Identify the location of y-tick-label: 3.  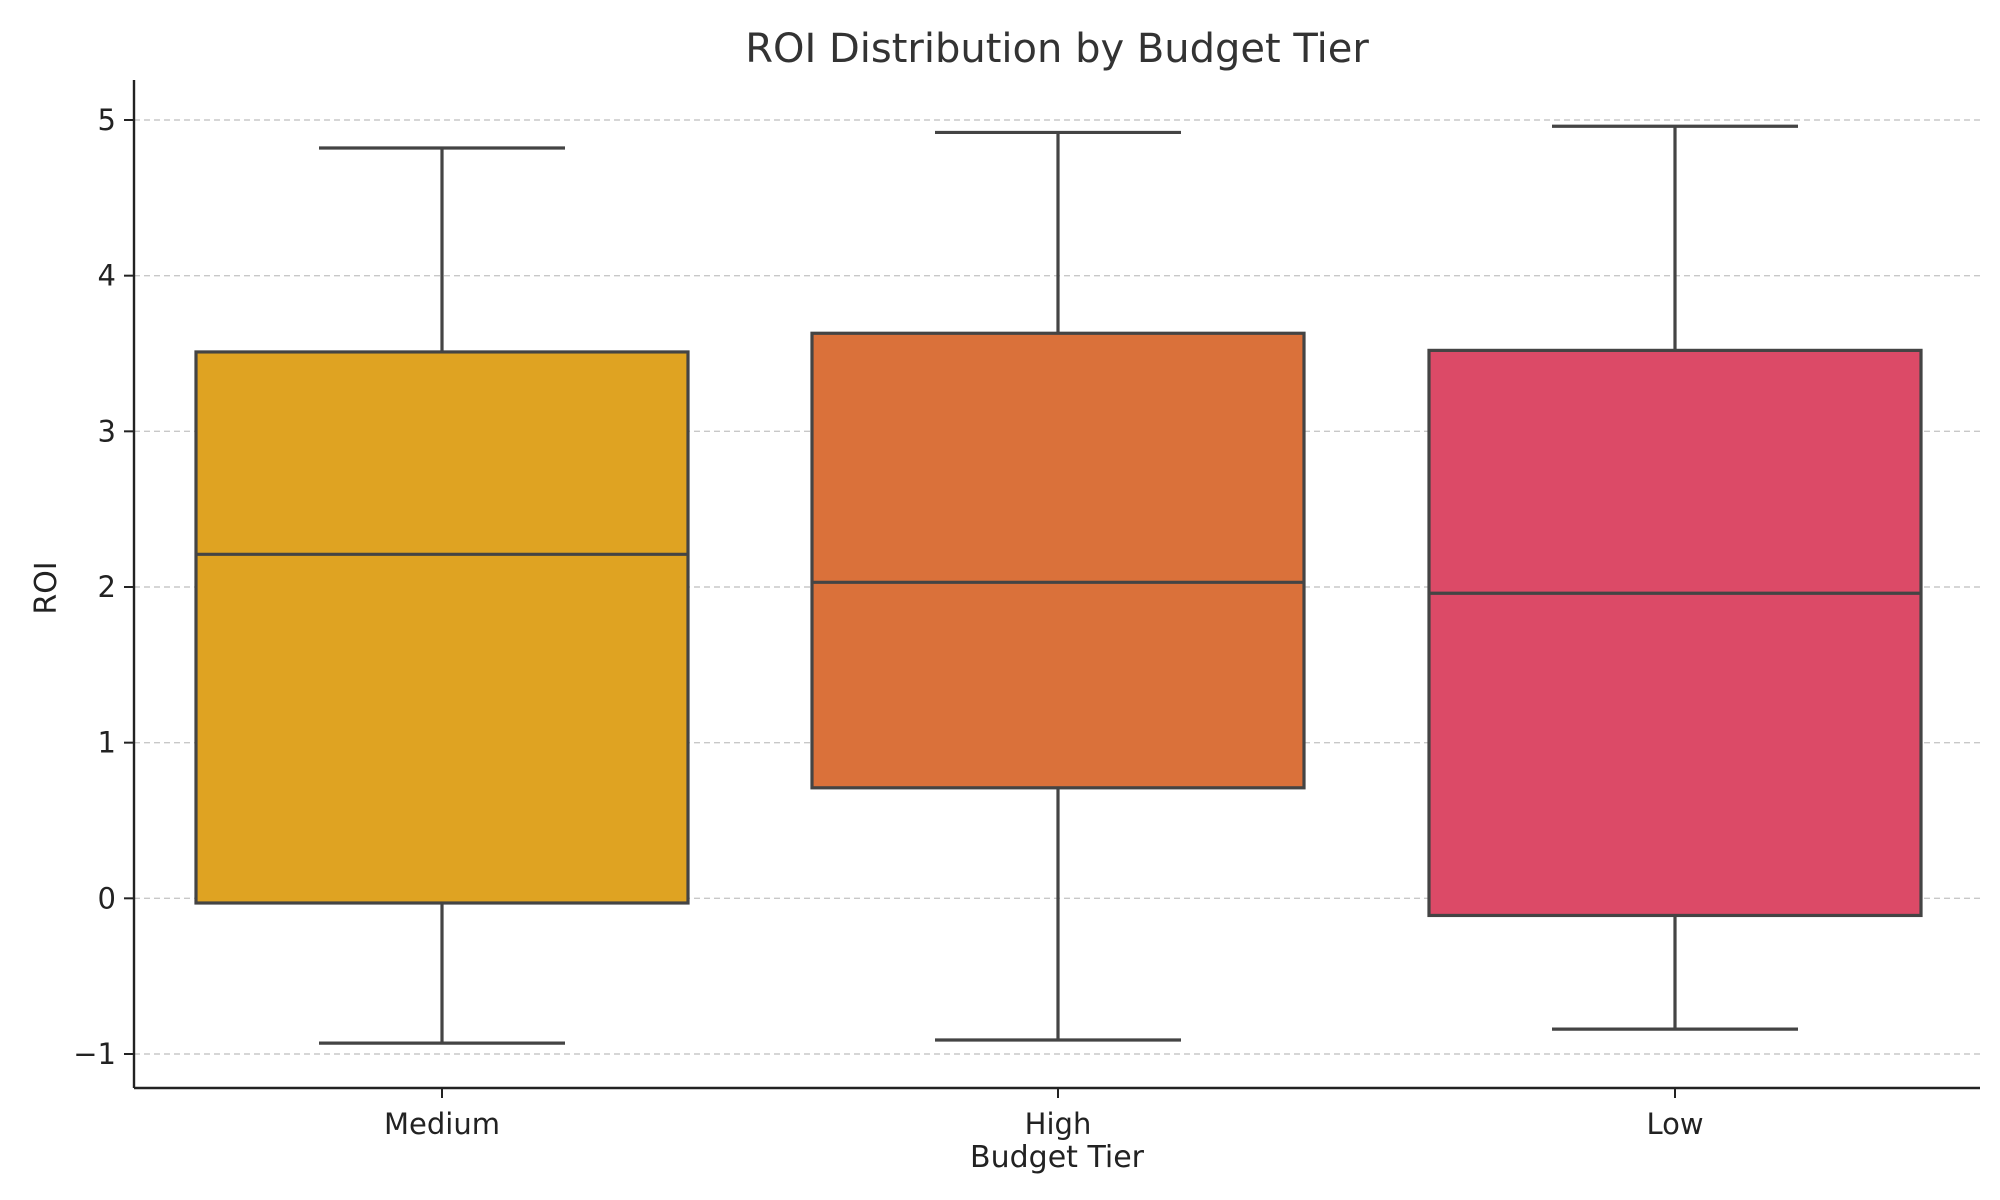
(107, 431).